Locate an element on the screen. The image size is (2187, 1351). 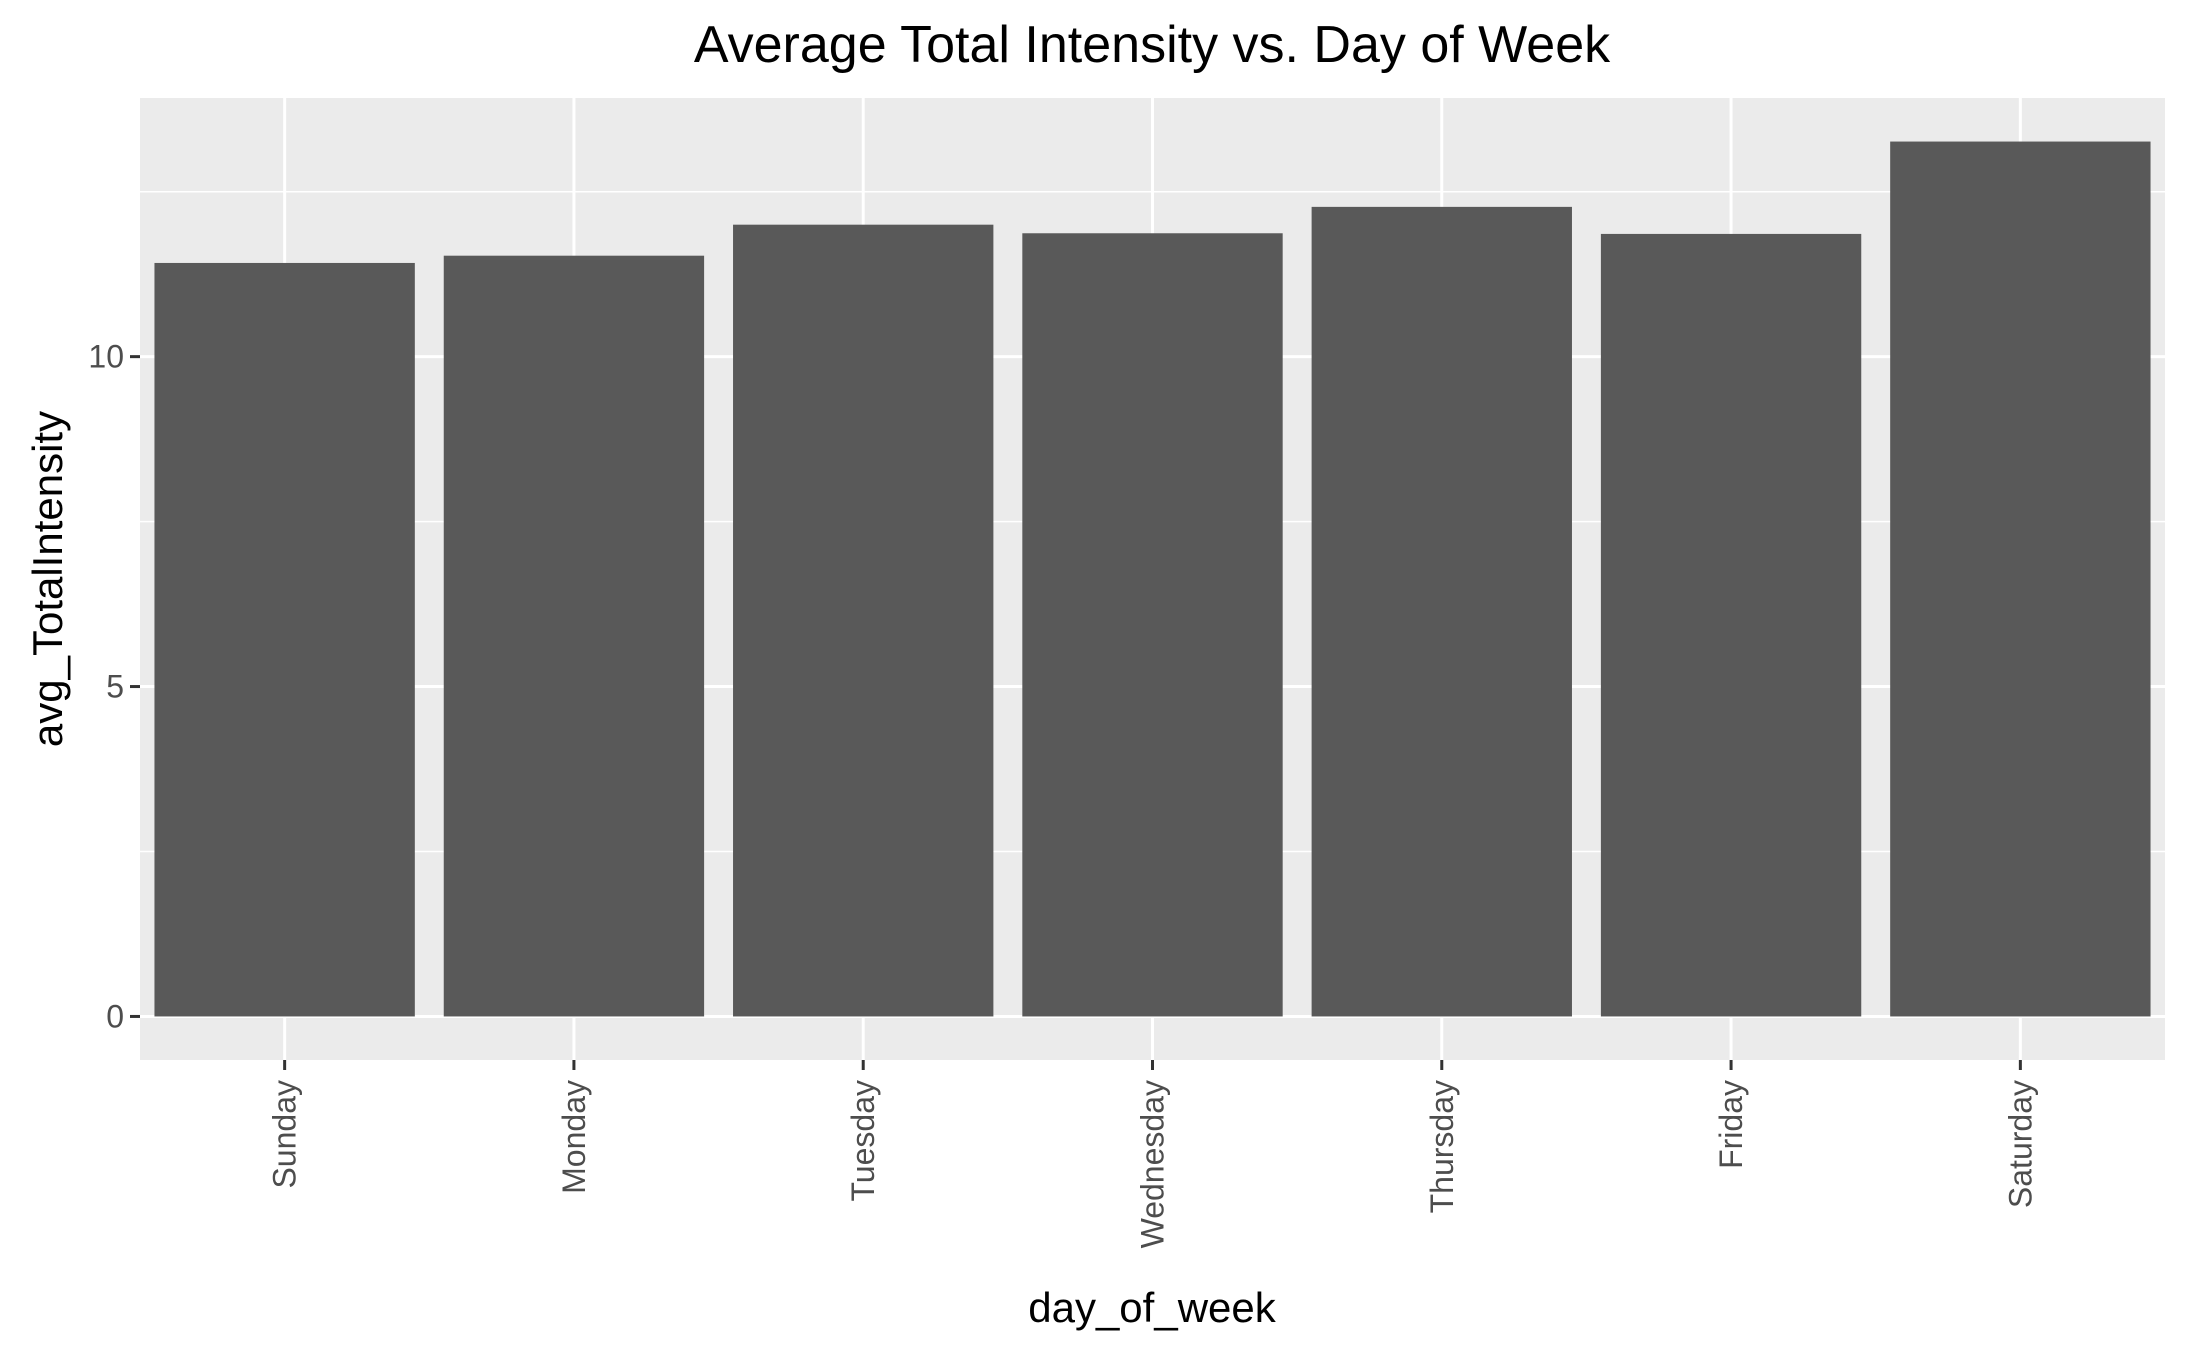
bar-thursday is located at coordinates (1441, 611).